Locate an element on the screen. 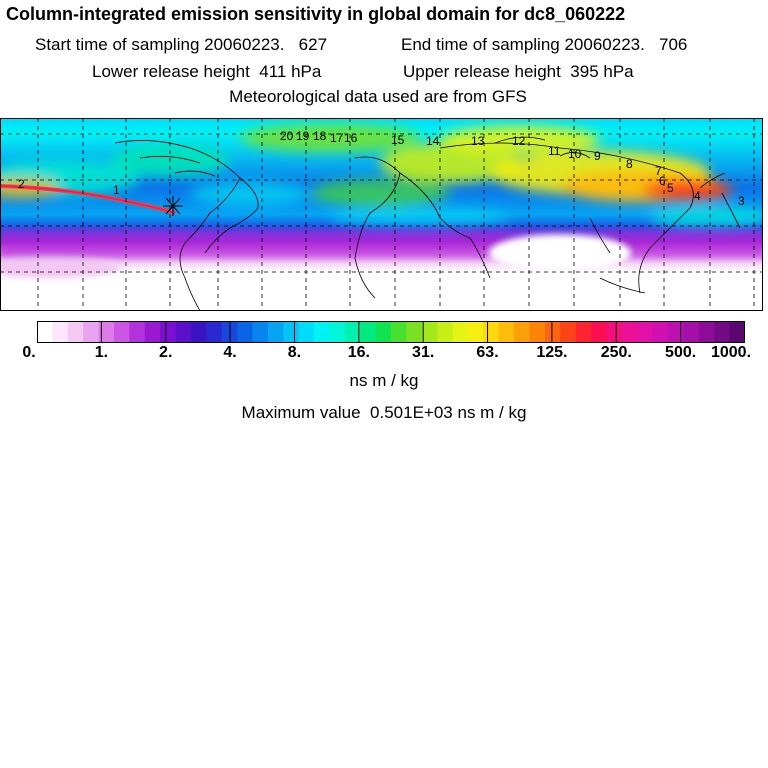 The height and width of the screenshot is (768, 768). colorbar-tick-label: 31. is located at coordinates (423, 352).